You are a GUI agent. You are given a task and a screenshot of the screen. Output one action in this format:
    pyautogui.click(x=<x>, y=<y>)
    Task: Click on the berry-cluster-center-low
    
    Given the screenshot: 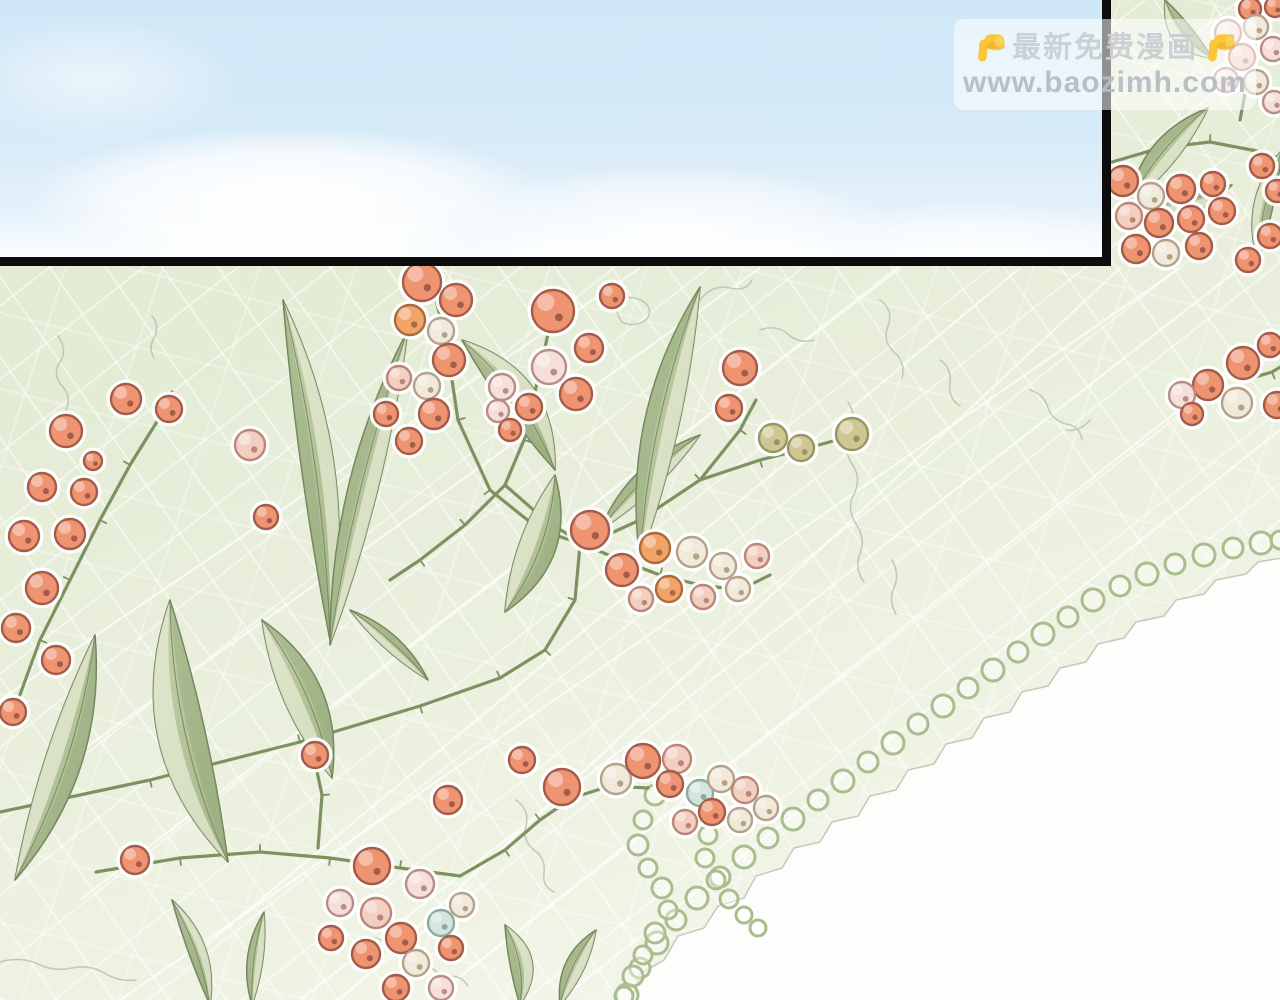 What is the action you would take?
    pyautogui.click(x=661, y=789)
    